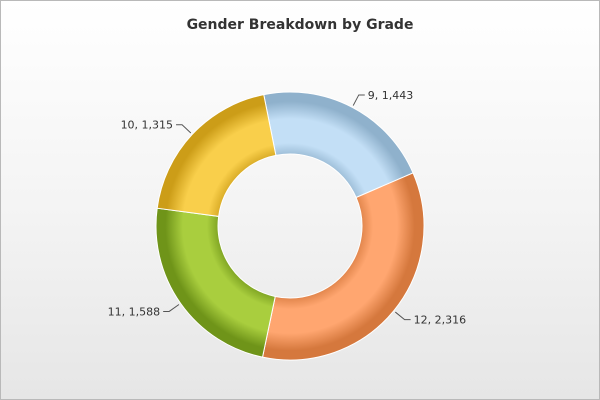 The image size is (600, 400). Describe the element at coordinates (440, 320) in the screenshot. I see `data-label-12: 12, 2,316` at that location.